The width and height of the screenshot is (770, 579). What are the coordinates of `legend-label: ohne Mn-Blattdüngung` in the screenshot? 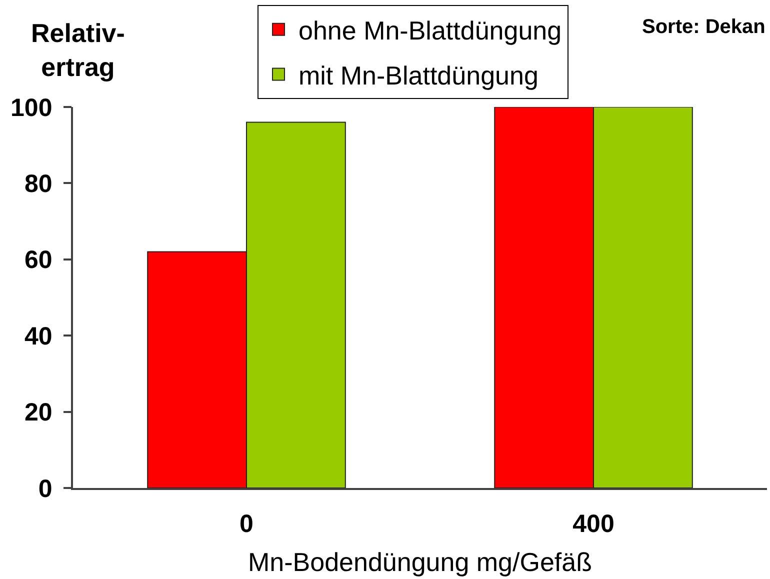 It's located at (430, 31).